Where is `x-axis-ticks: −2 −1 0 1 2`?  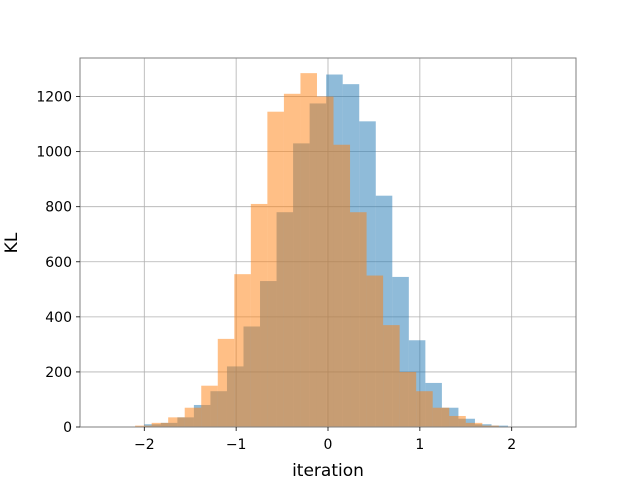 x-axis-ticks: −2 −1 0 1 2 is located at coordinates (325, 440).